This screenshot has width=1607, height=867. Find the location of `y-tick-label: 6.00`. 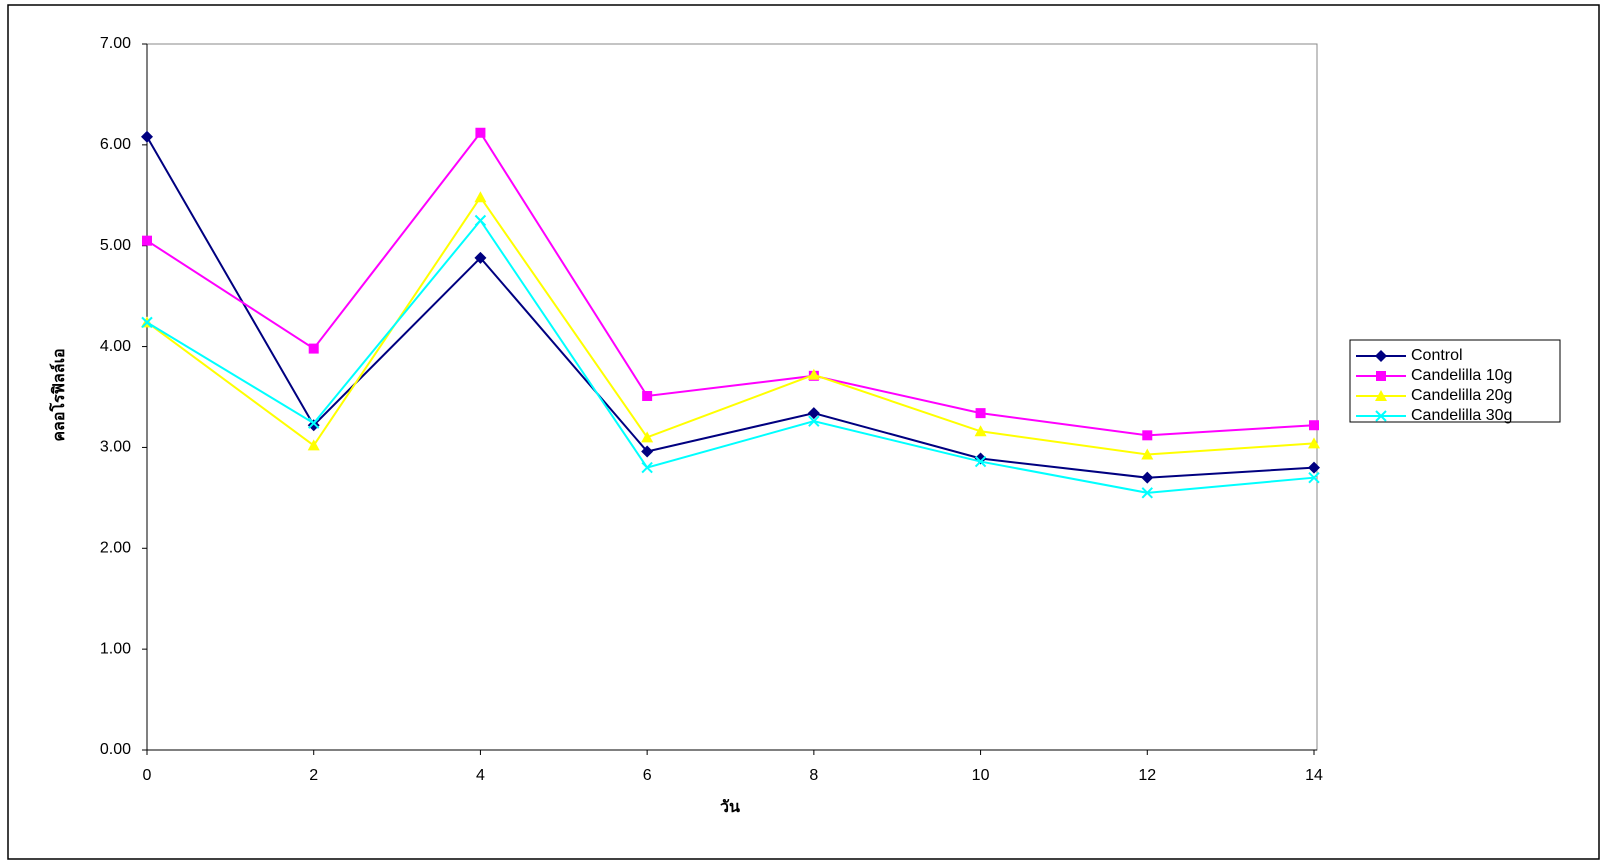

y-tick-label: 6.00 is located at coordinates (115, 144).